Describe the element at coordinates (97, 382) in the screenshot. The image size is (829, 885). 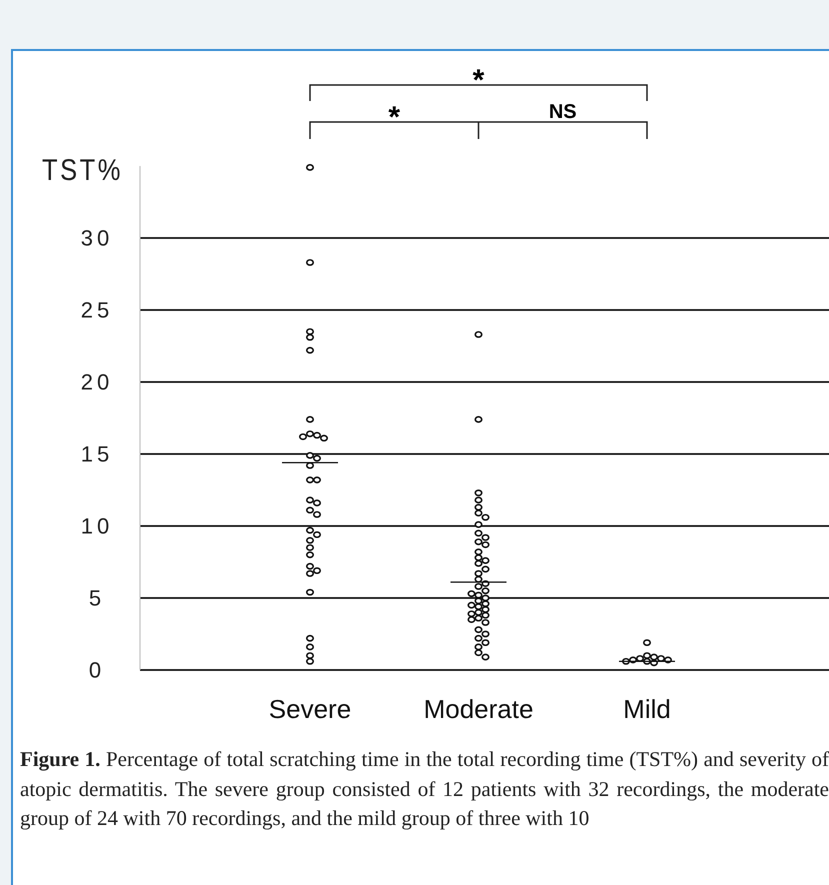
I see `y-tick-label: 20` at that location.